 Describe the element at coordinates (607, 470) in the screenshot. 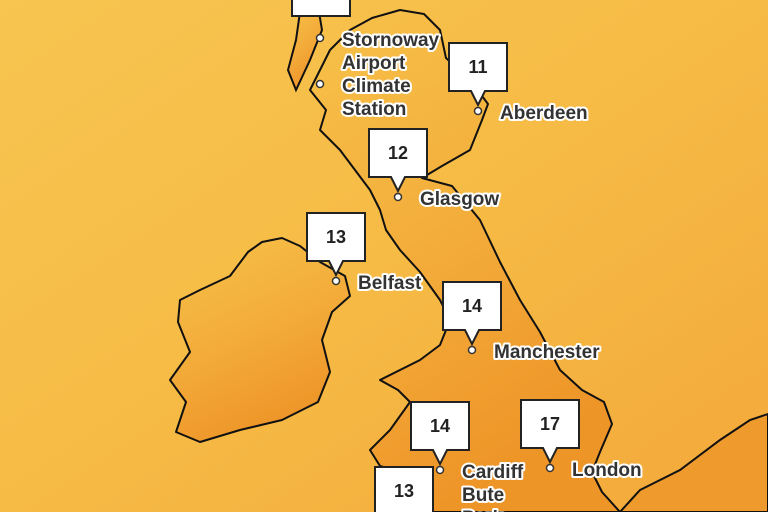

I see `location-label: London` at that location.